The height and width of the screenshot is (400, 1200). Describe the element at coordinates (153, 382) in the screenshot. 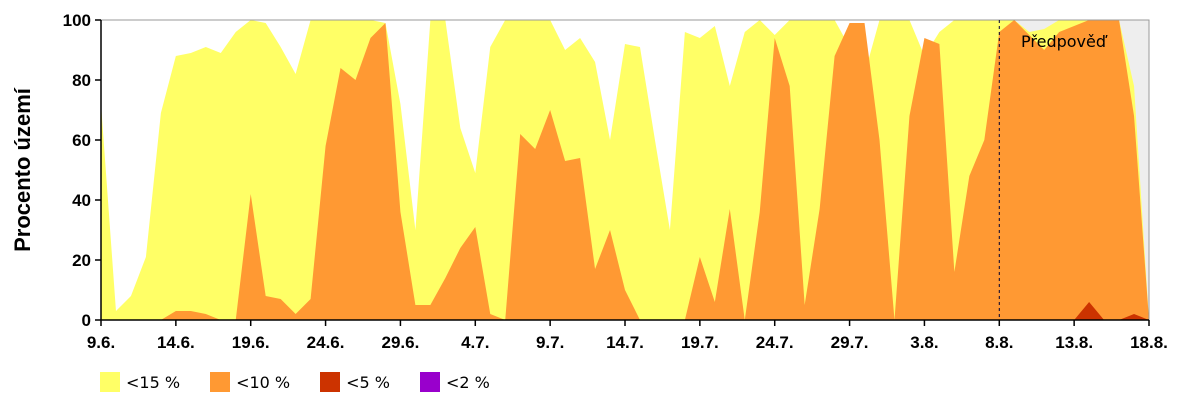

I see `legend-label-lt15: <15 %` at that location.